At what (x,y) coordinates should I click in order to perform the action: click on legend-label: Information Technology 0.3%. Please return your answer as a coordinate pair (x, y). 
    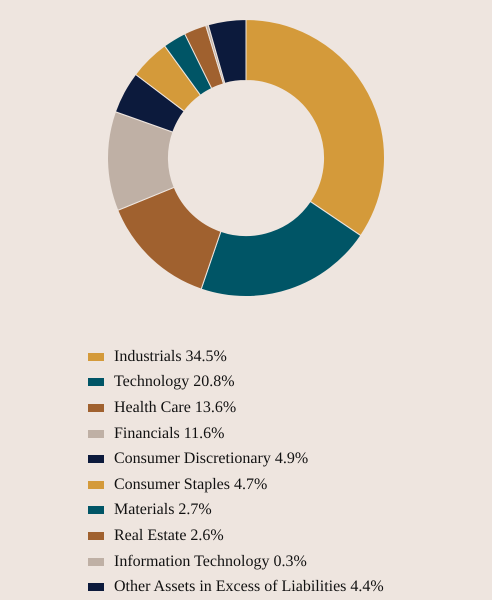
    Looking at the image, I should click on (210, 561).